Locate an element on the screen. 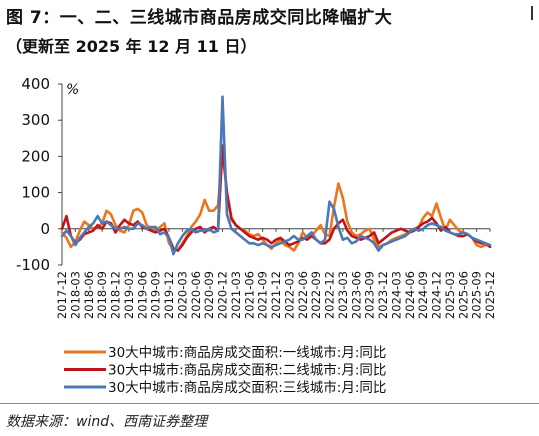 Image resolution: width=539 pixels, height=436 pixels. x-tick-label: 2024-09 is located at coordinates (423, 295).